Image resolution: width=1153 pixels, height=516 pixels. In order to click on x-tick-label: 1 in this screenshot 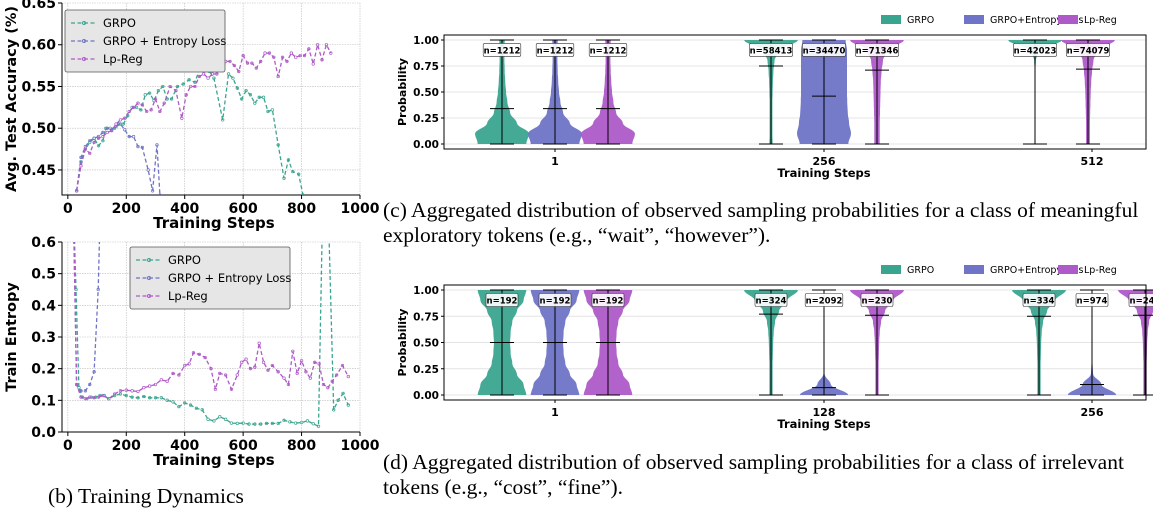, I will do `click(555, 161)`.